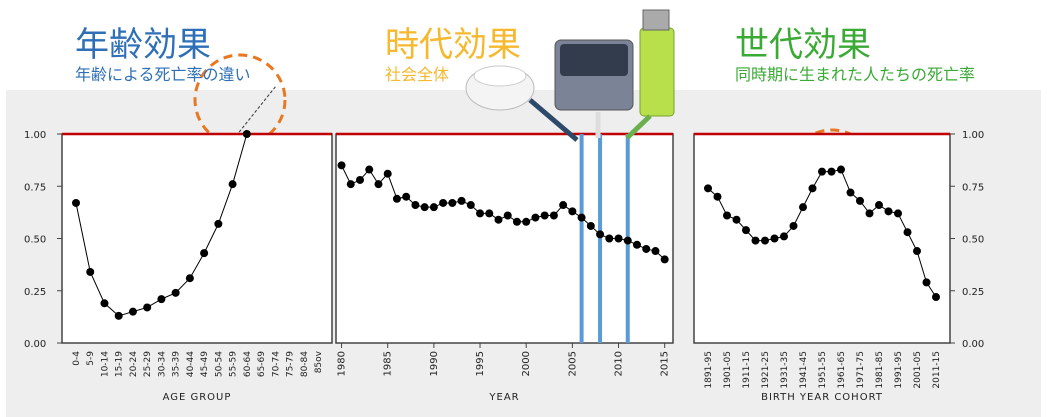 The width and height of the screenshot is (1047, 417). What do you see at coordinates (657, 72) in the screenshot?
I see `lighter` at bounding box center [657, 72].